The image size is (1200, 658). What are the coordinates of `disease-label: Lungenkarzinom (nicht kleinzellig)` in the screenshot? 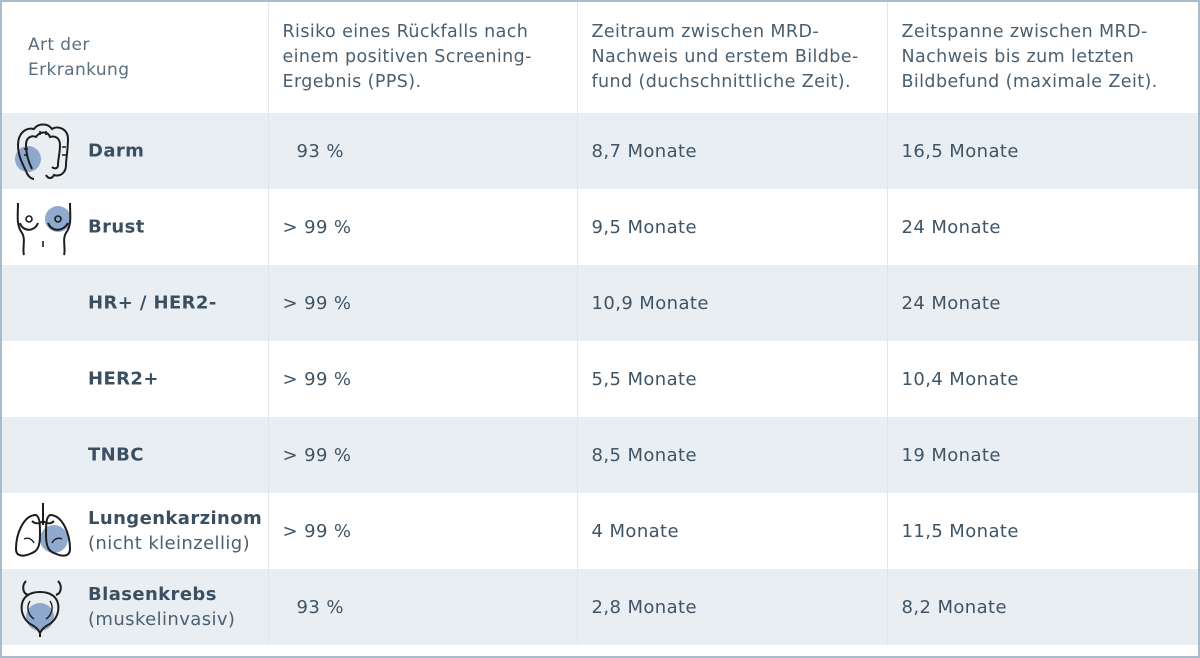 It's located at (175, 531).